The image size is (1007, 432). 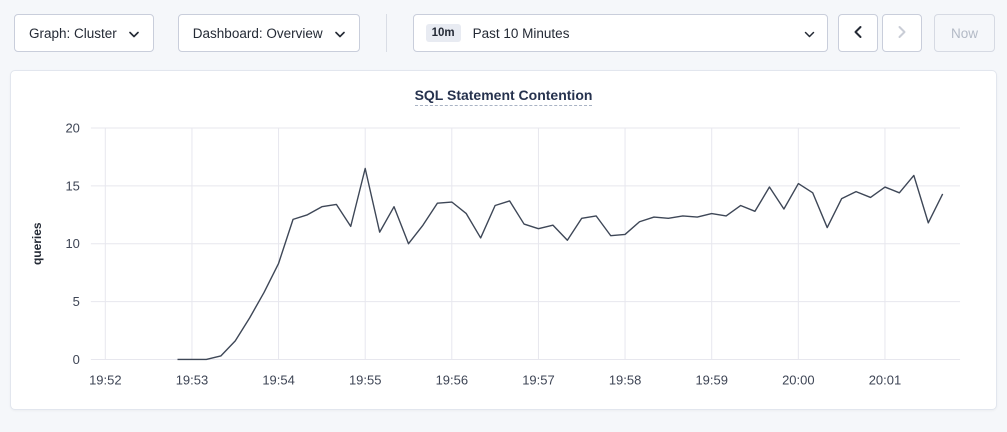 I want to click on x-axis-tick-label: 19:58, so click(x=625, y=379).